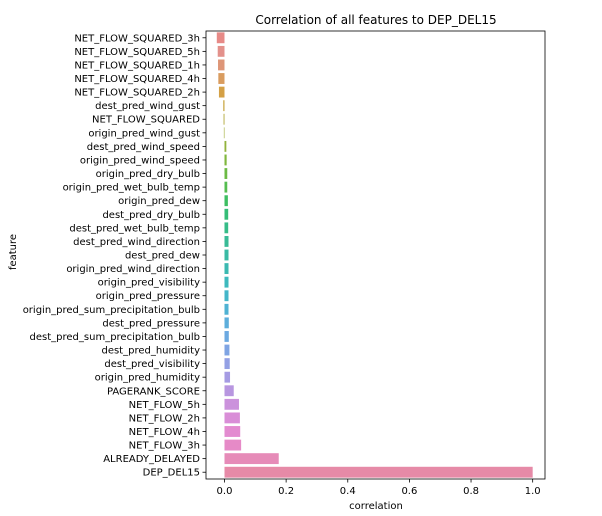  Describe the element at coordinates (148, 296) in the screenshot. I see `y-tick-label: origin_pred_pressure` at that location.